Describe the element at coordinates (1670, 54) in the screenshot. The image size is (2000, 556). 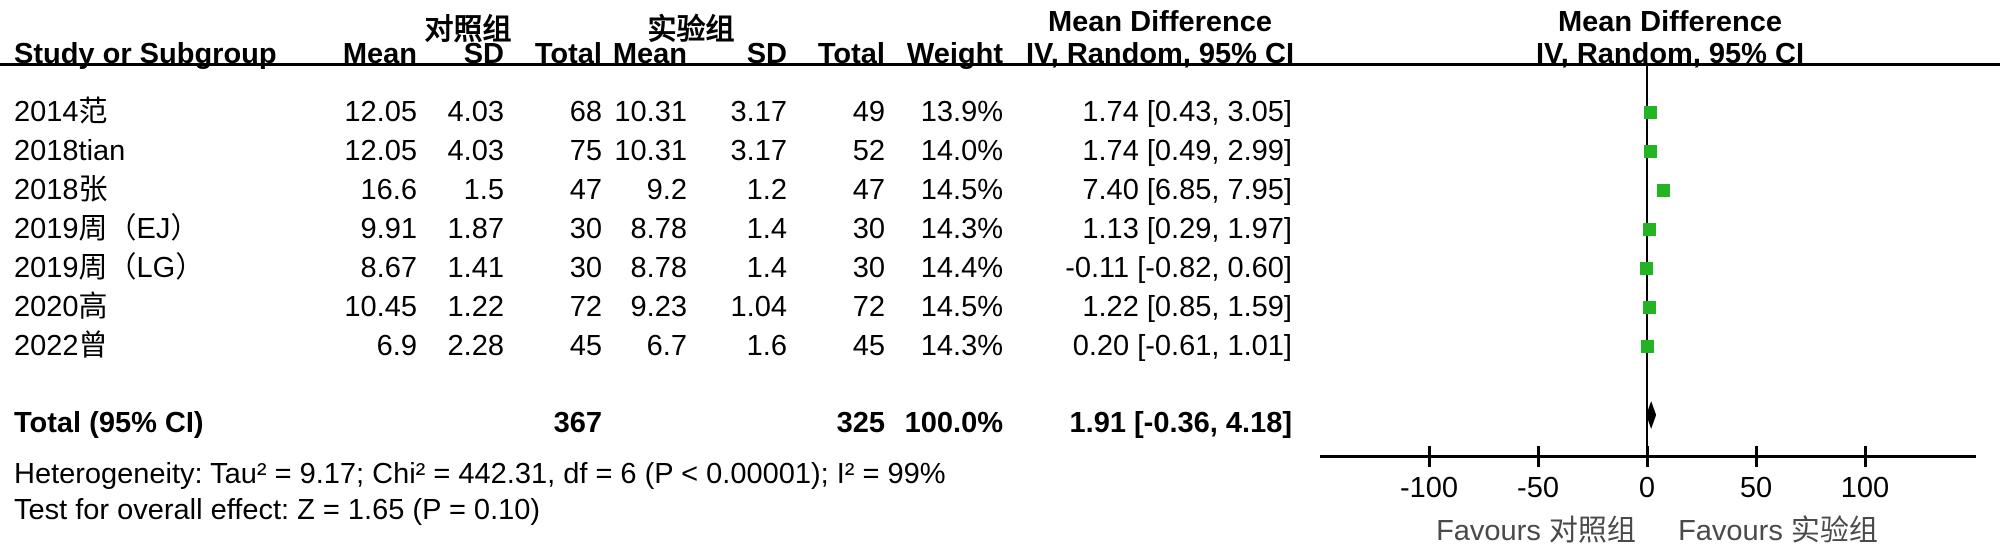
I see `col-header-ci-right: IV, Random, 95% CI` at that location.